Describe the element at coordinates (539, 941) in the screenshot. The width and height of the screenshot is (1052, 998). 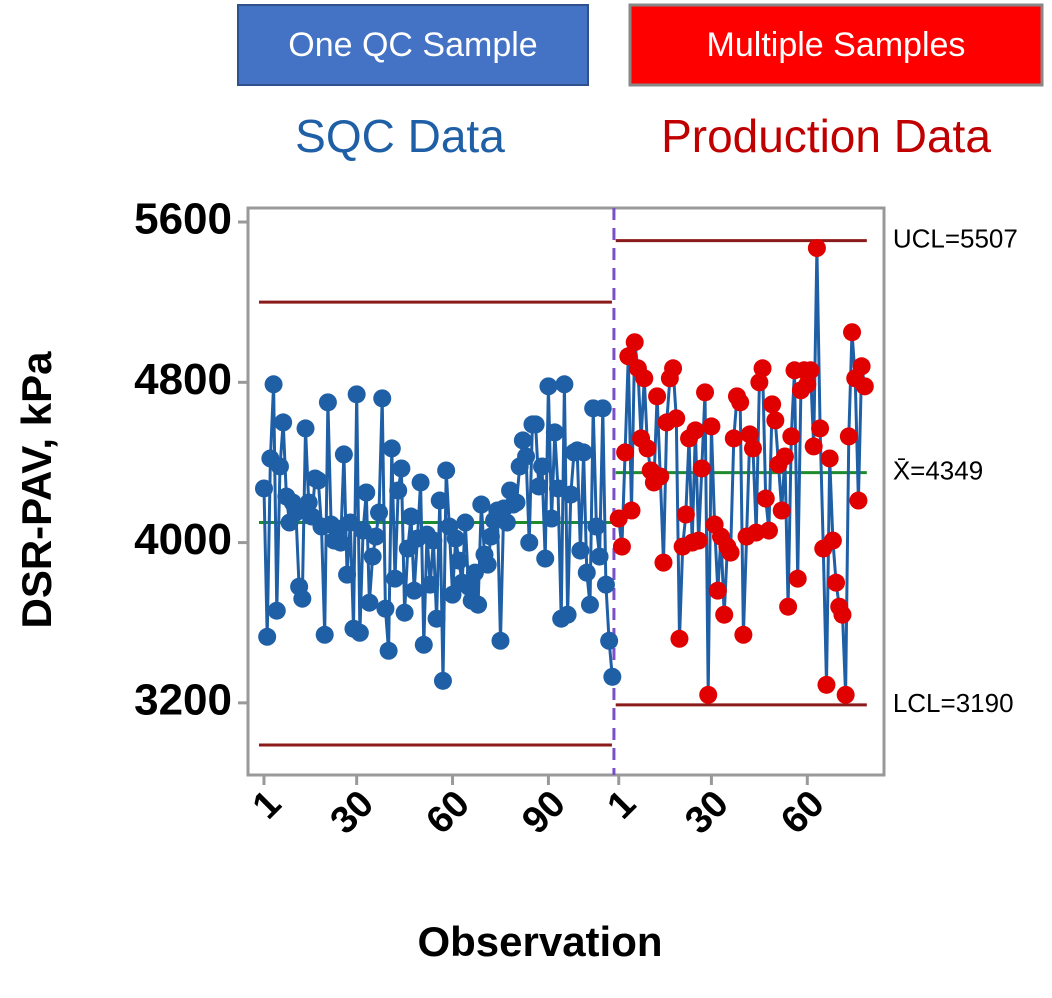
I see `x-axis-label: Observation` at that location.